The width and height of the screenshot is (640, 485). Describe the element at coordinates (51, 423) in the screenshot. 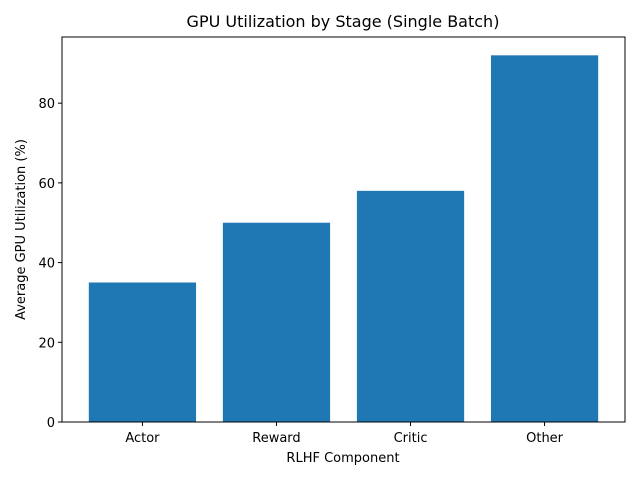

I see `y-tick-label: 0` at that location.